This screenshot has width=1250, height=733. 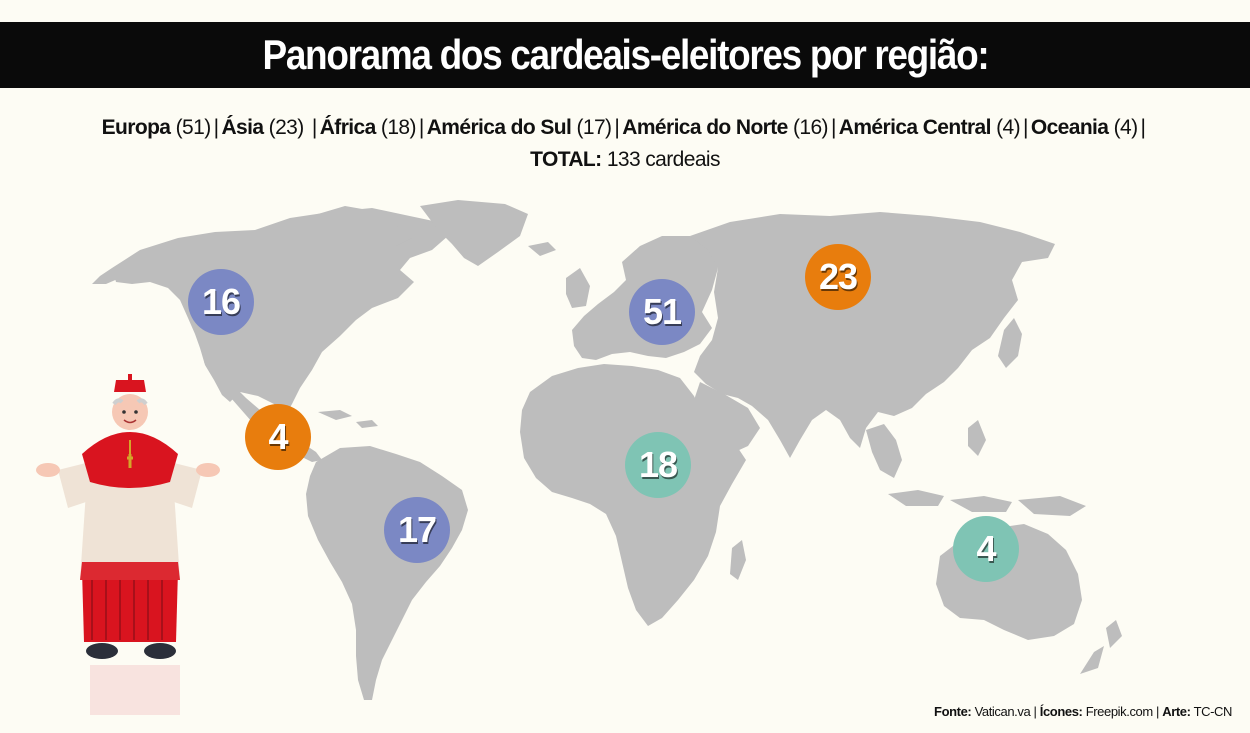 I want to click on pectoral-cross-icon, so click(x=130, y=461).